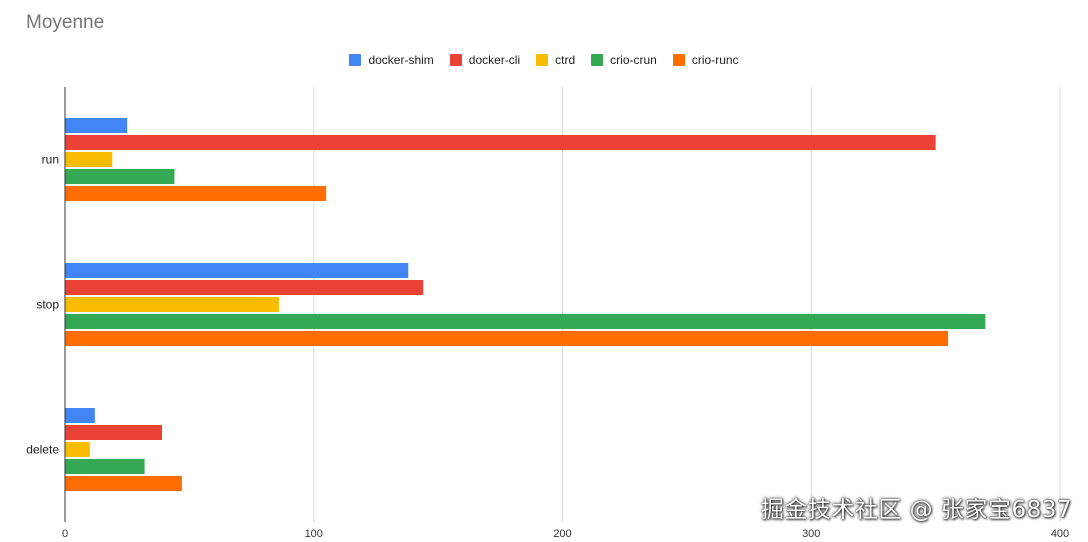  I want to click on bar-crio-runc-delete, so click(123, 483).